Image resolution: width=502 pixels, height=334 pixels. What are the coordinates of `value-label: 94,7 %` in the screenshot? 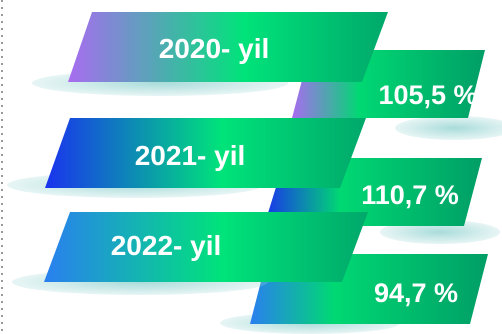 It's located at (416, 293).